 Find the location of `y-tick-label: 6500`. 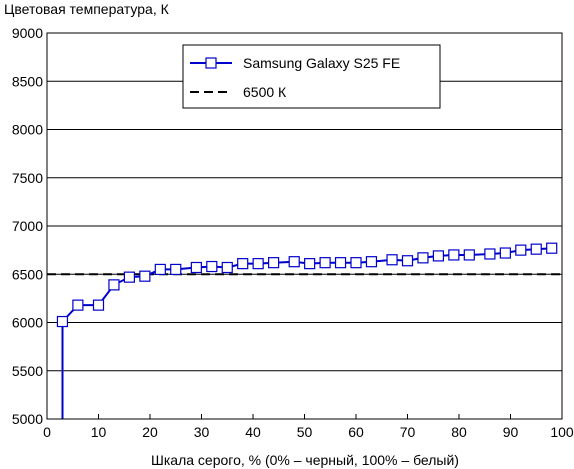

y-tick-label: 6500 is located at coordinates (27, 274).